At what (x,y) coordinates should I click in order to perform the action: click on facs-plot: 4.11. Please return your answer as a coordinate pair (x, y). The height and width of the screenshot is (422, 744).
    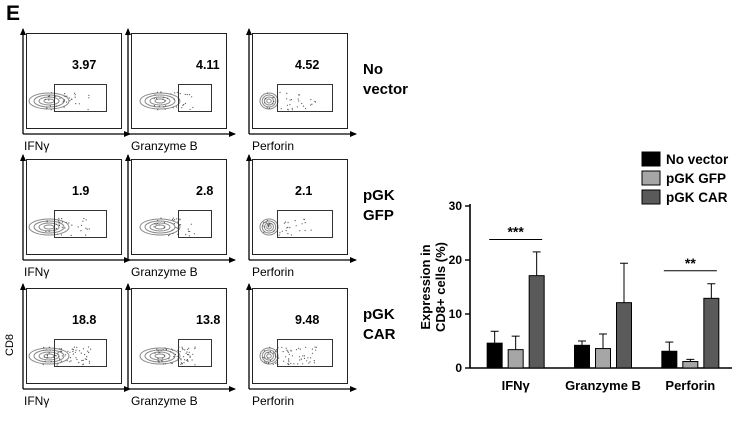
    Looking at the image, I should click on (179, 81).